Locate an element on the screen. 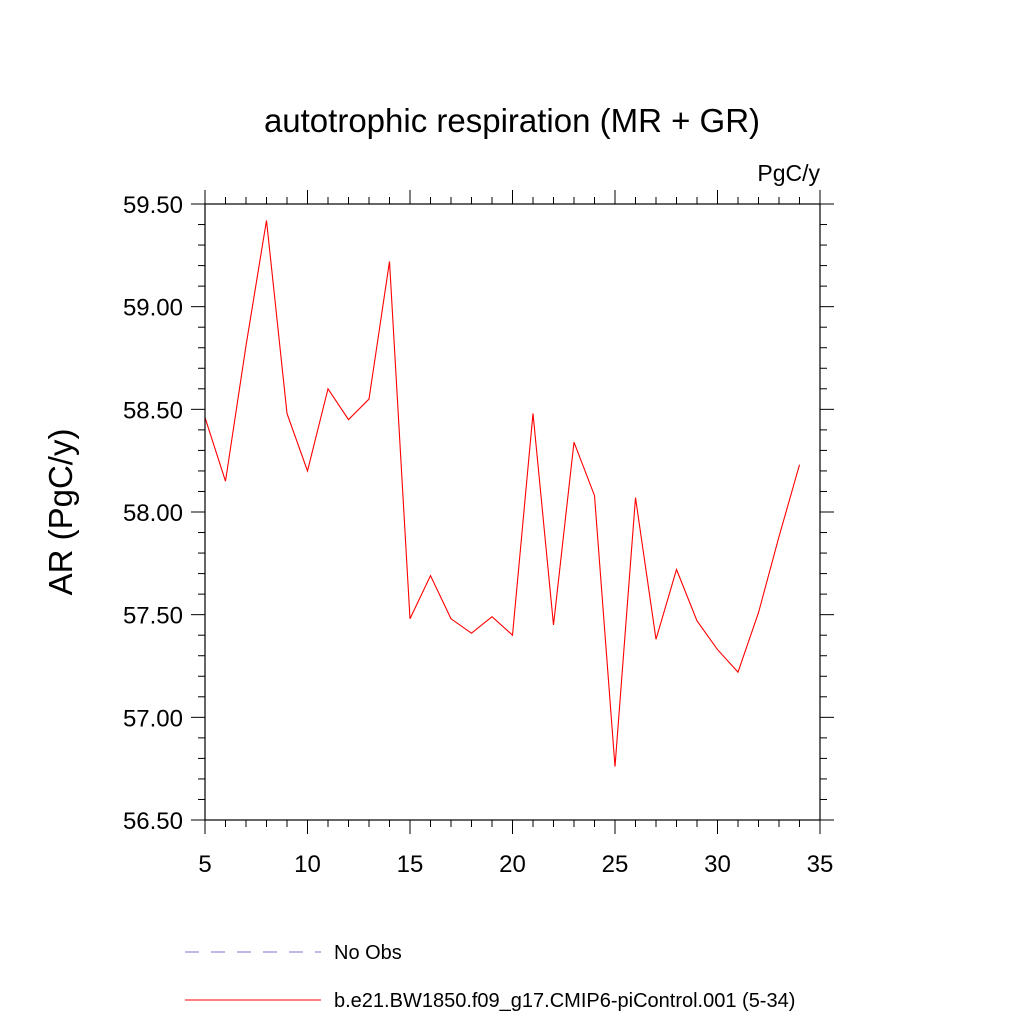  y-axis-label: AR (PgC/y) is located at coordinates (60, 512).